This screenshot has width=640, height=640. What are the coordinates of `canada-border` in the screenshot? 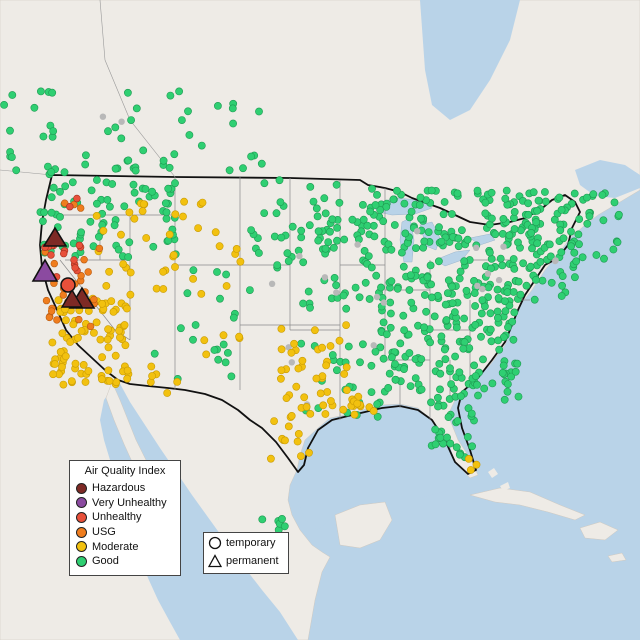 It's located at (88, 89).